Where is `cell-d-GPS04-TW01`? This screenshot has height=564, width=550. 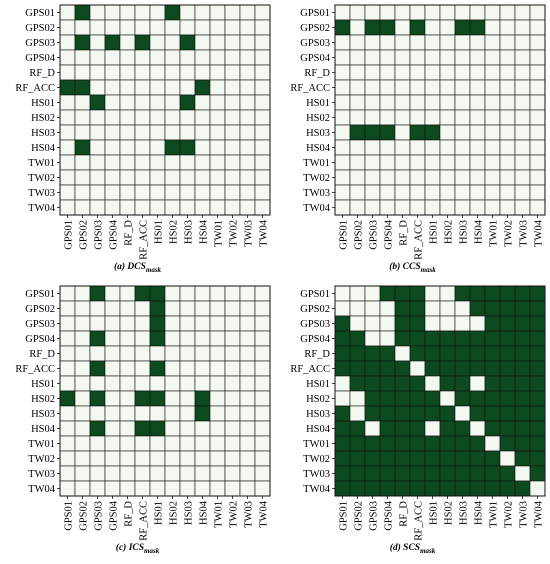
cell-d-GPS04-TW01 is located at coordinates (492, 338).